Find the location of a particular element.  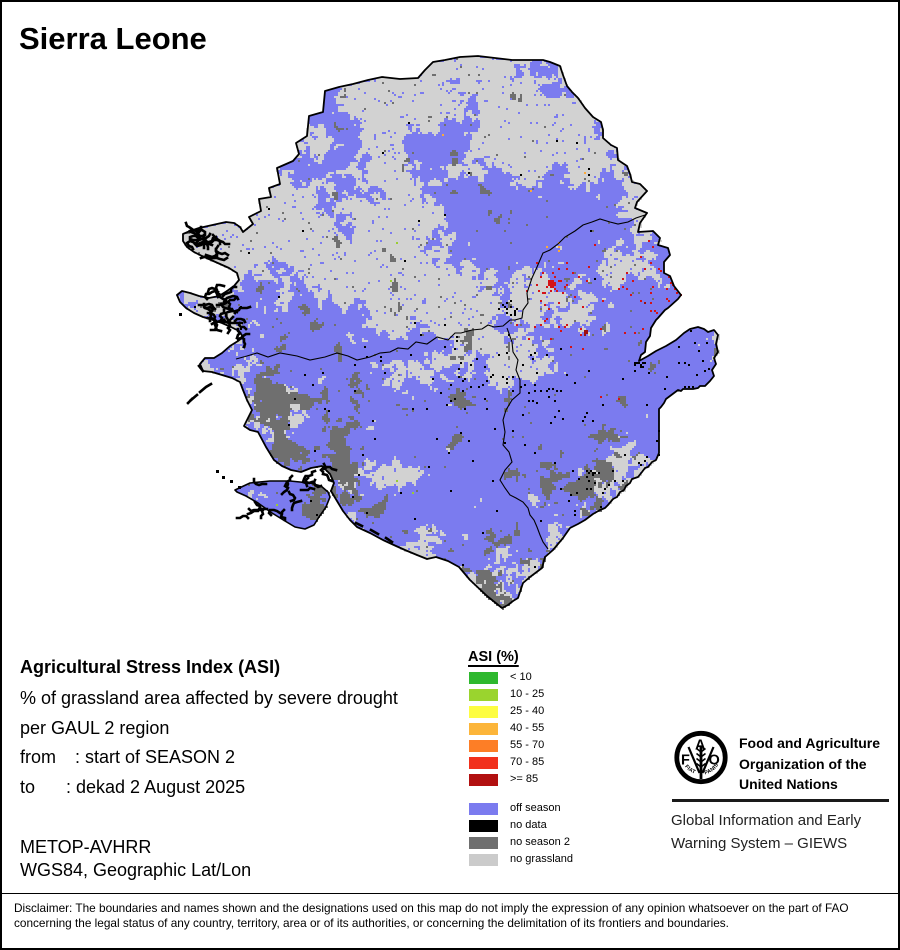

svg-text: A is located at coordinates (700, 746).